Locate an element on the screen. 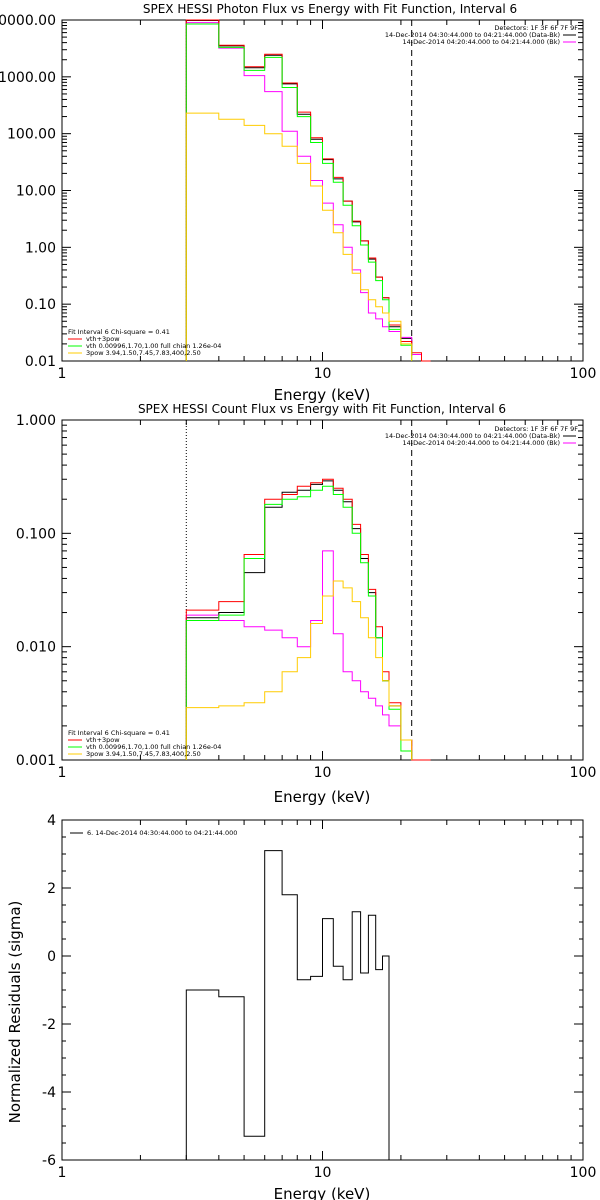 The width and height of the screenshot is (600, 1200). residuals-y-tick-label: -6 is located at coordinates (49, 1161).